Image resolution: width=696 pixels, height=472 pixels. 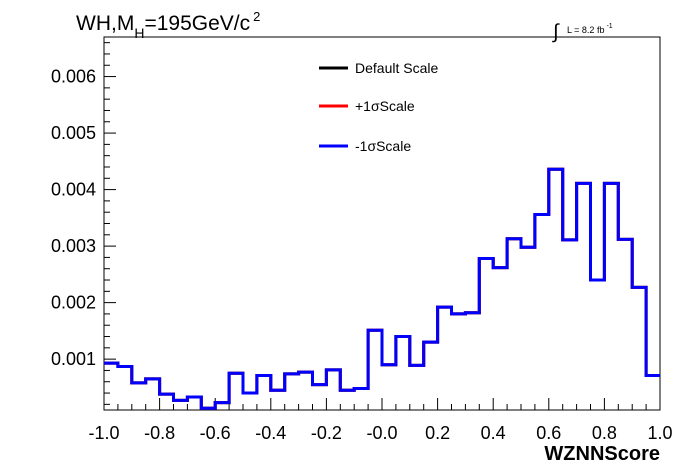 What do you see at coordinates (609, 26) in the screenshot?
I see `lumi-superscript: -1` at bounding box center [609, 26].